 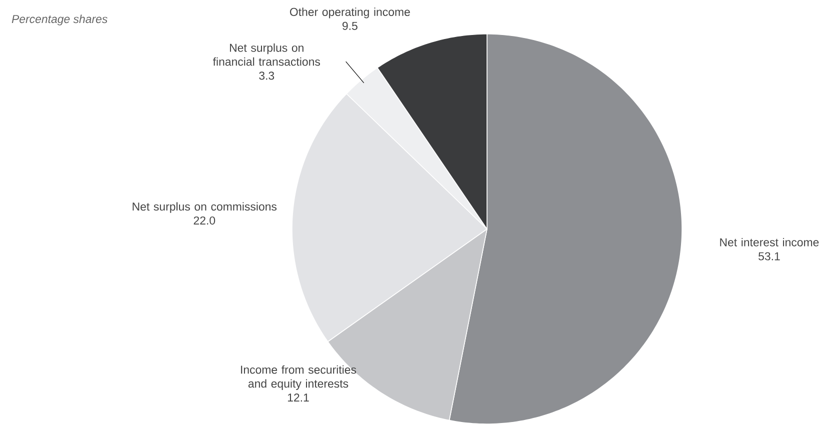 I want to click on slice-label: Income from securities and equity interests, so click(x=298, y=377).